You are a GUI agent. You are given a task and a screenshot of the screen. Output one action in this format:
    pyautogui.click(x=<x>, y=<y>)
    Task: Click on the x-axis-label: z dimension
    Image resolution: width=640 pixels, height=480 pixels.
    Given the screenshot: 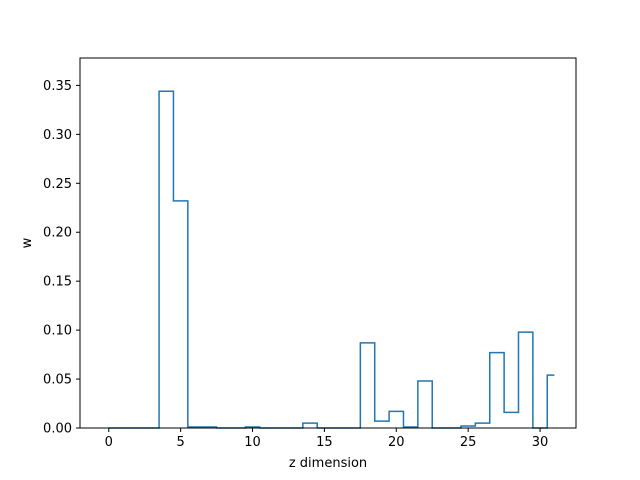 What is the action you would take?
    pyautogui.click(x=328, y=463)
    